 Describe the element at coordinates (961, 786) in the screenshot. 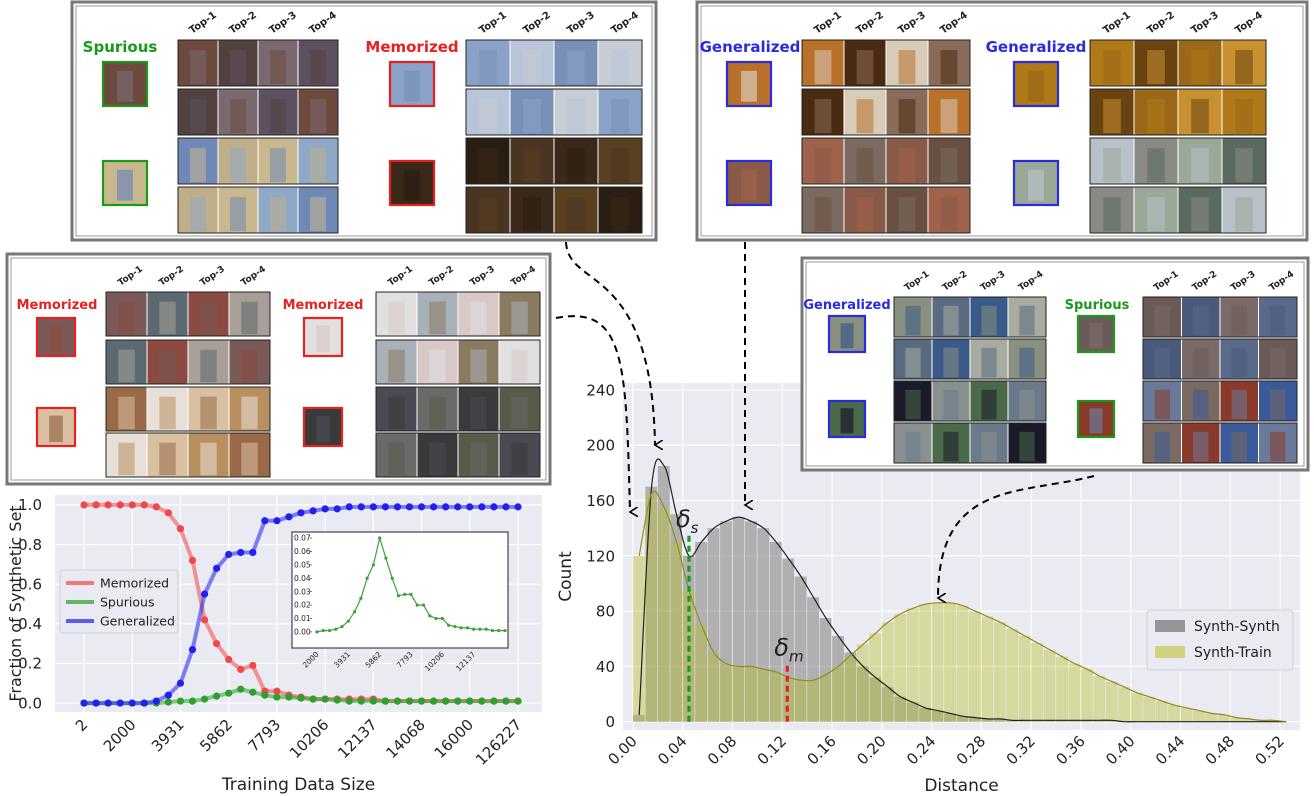

I see `x-axis-label: Distance` at that location.